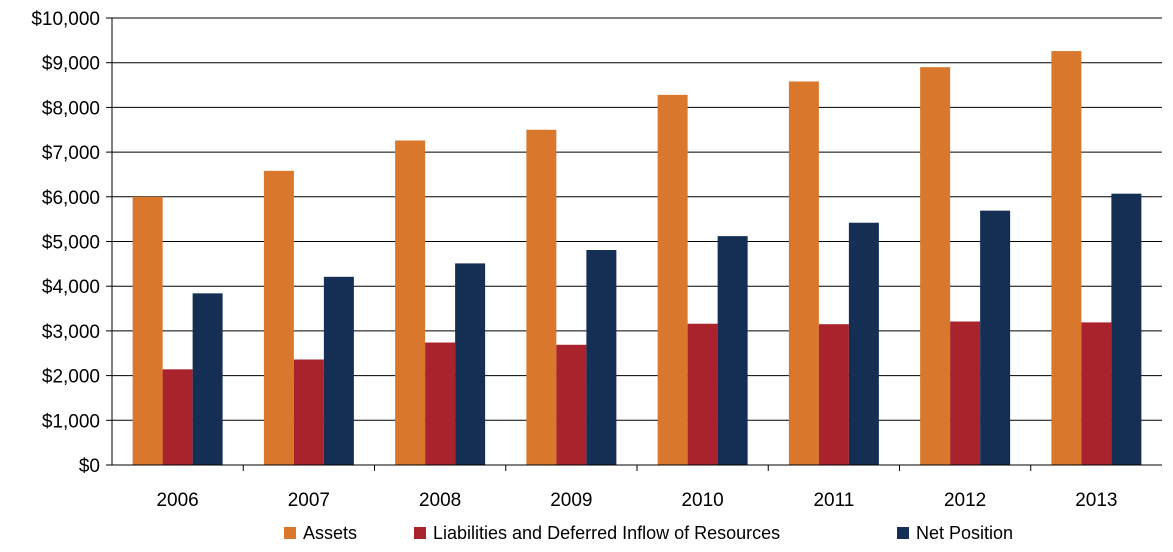 The height and width of the screenshot is (552, 1173). Describe the element at coordinates (470, 364) in the screenshot. I see `bar-net-position-2008` at that location.